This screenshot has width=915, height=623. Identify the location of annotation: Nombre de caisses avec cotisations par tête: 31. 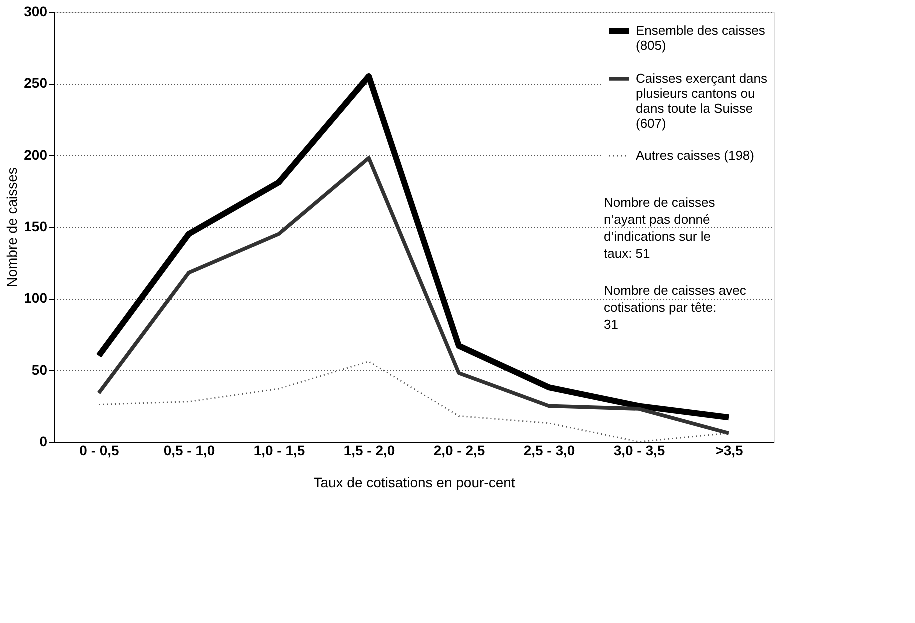
(675, 307).